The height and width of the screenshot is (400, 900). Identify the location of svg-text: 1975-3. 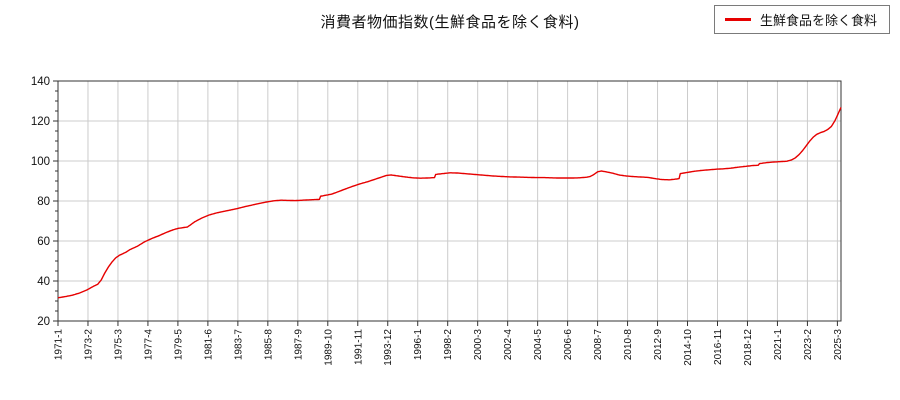
(118, 345).